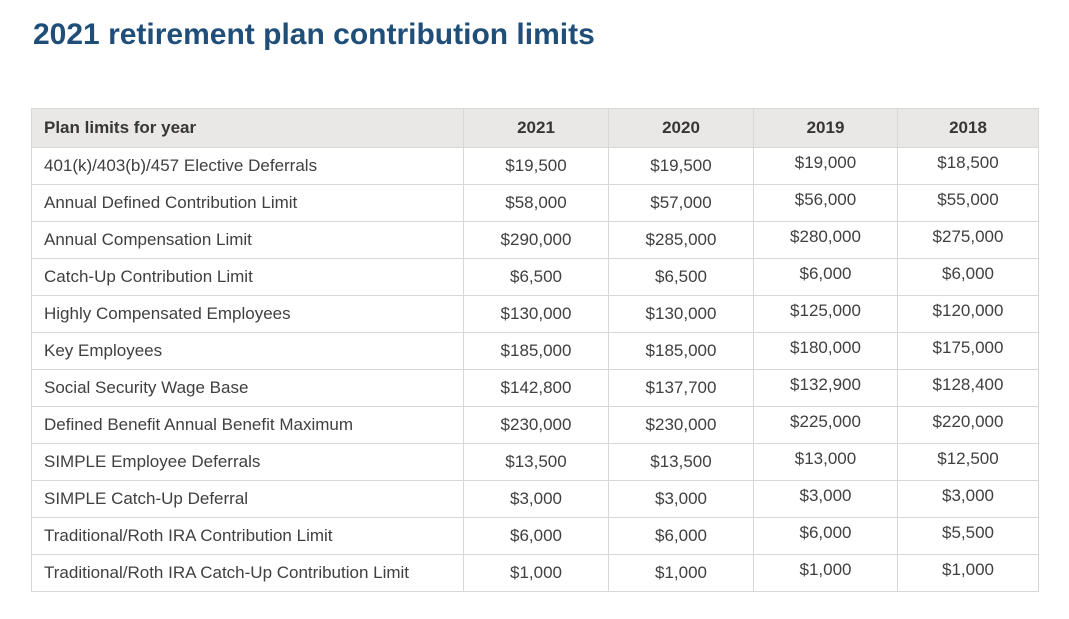 The width and height of the screenshot is (1069, 619). I want to click on row-value: $12,500, so click(968, 462).